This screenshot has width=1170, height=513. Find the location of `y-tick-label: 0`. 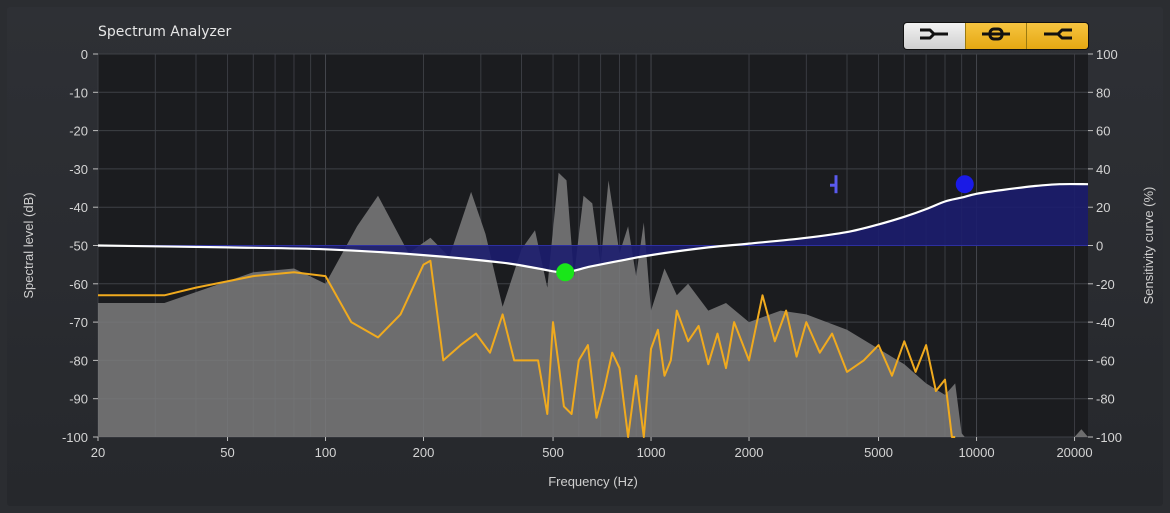

y-tick-label: 0 is located at coordinates (84, 54).